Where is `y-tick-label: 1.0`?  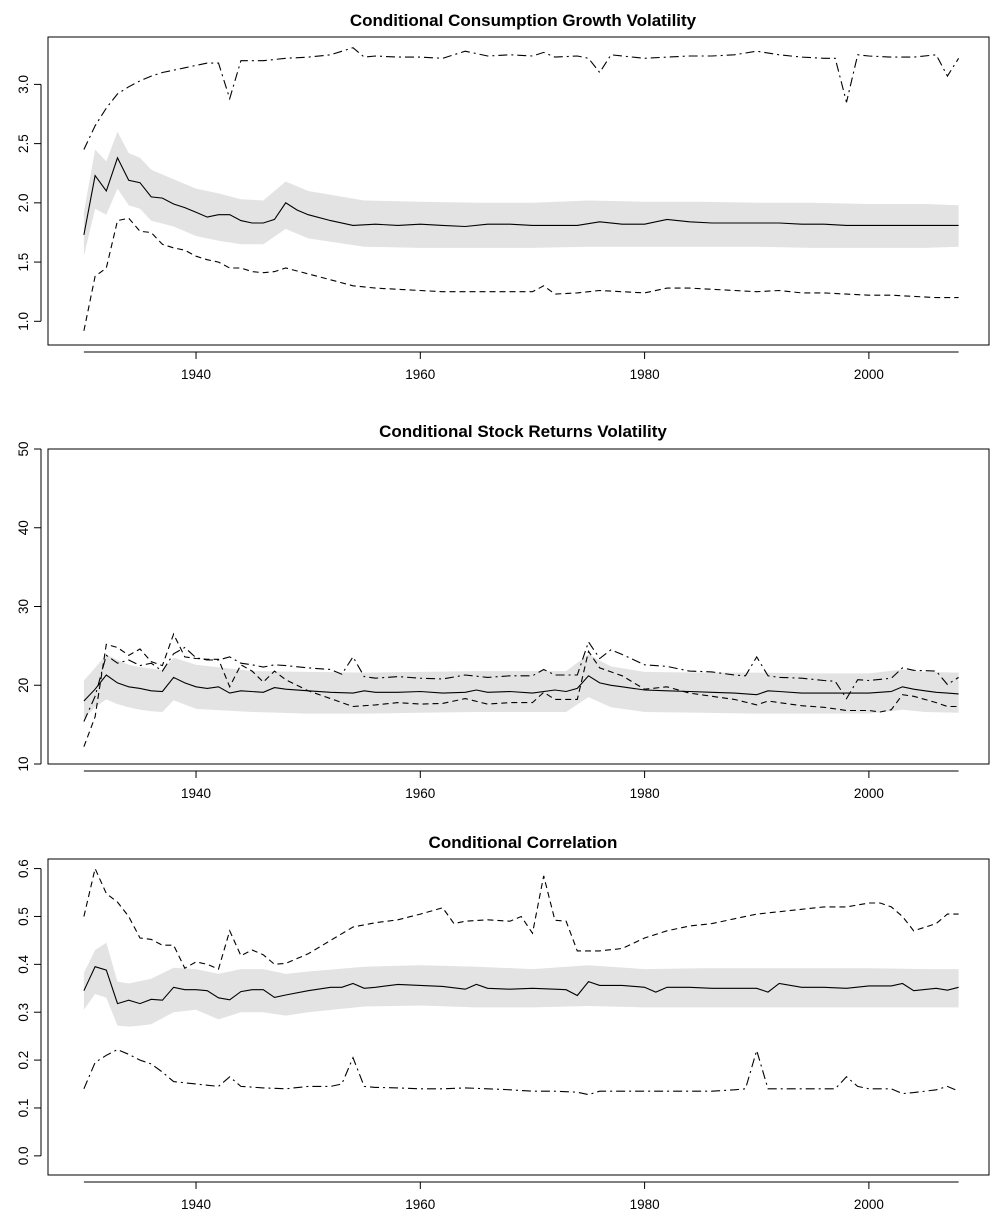 y-tick-label: 1.0 is located at coordinates (23, 321).